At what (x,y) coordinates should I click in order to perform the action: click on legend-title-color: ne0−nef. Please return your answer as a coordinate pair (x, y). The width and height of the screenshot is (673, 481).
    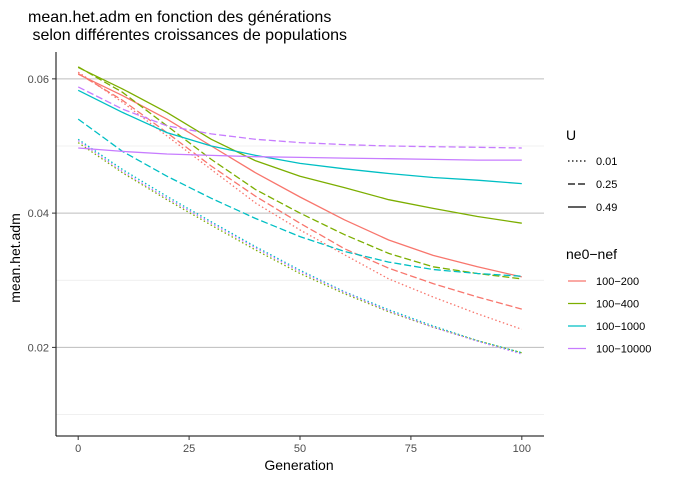
    Looking at the image, I should click on (591, 254).